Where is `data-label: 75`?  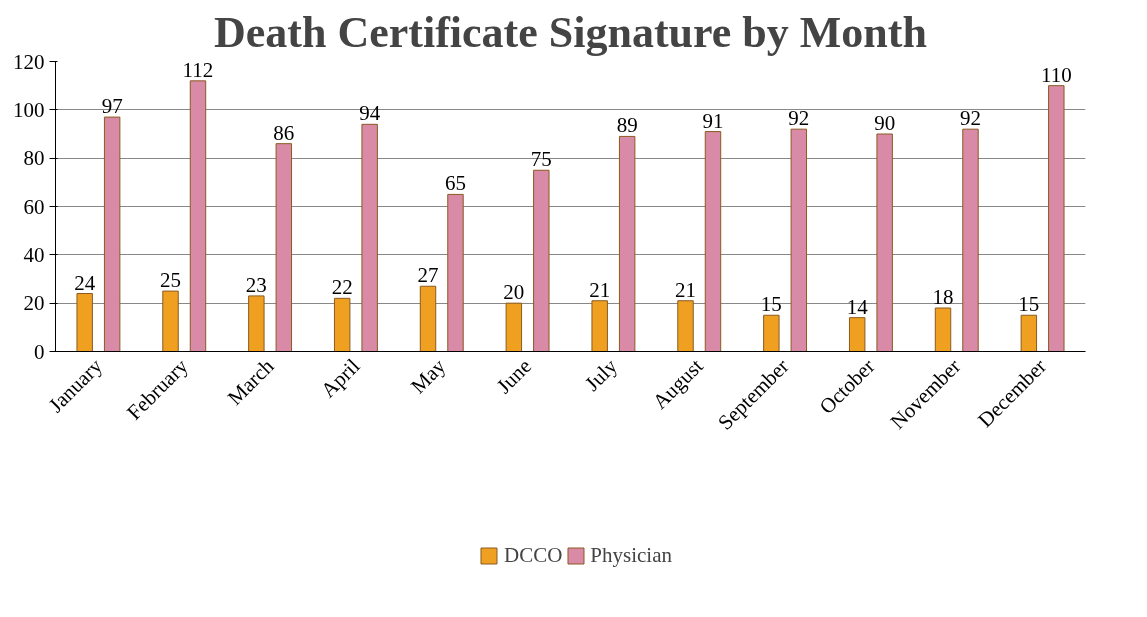 data-label: 75 is located at coordinates (541, 159).